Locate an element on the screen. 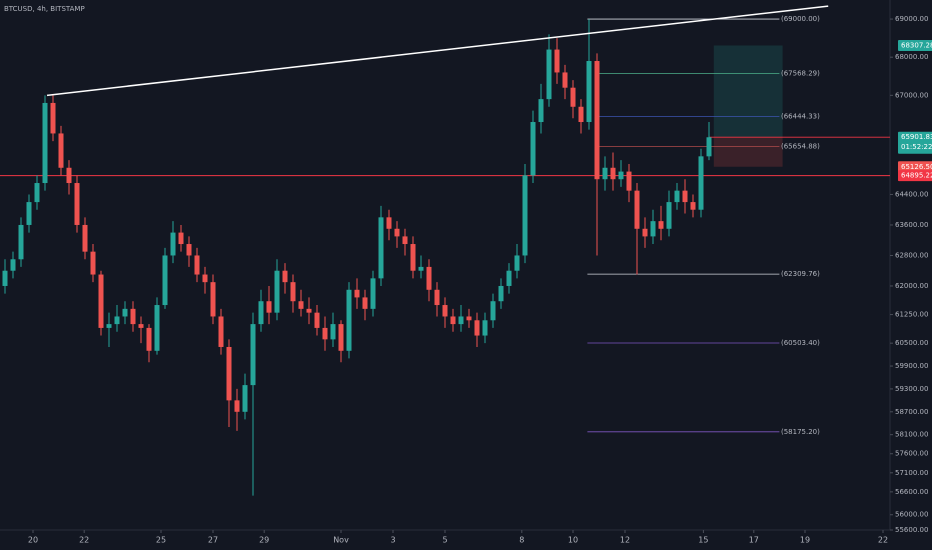 This screenshot has width=932, height=550. target-zone is located at coordinates (748, 91).